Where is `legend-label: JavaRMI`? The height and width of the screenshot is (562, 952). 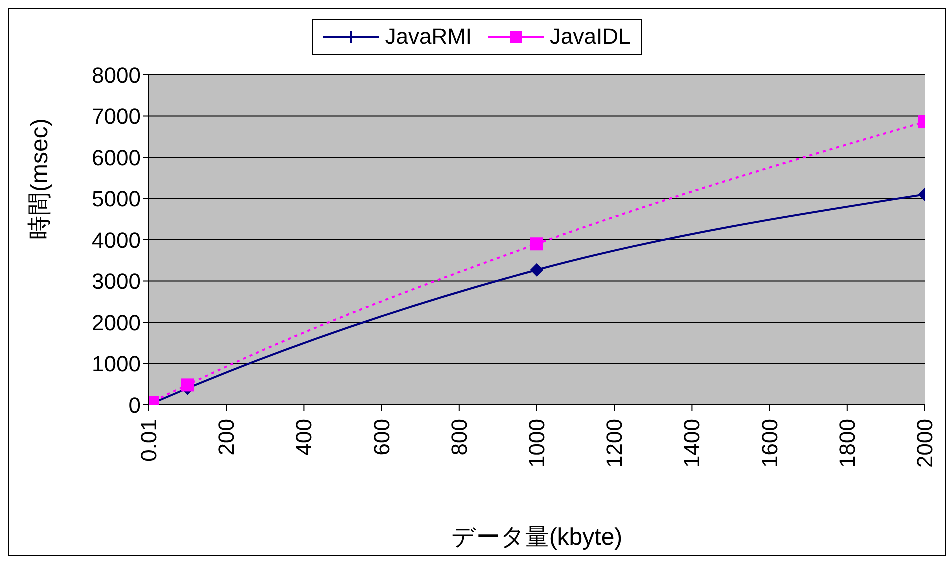
legend-label: JavaRMI is located at coordinates (428, 37).